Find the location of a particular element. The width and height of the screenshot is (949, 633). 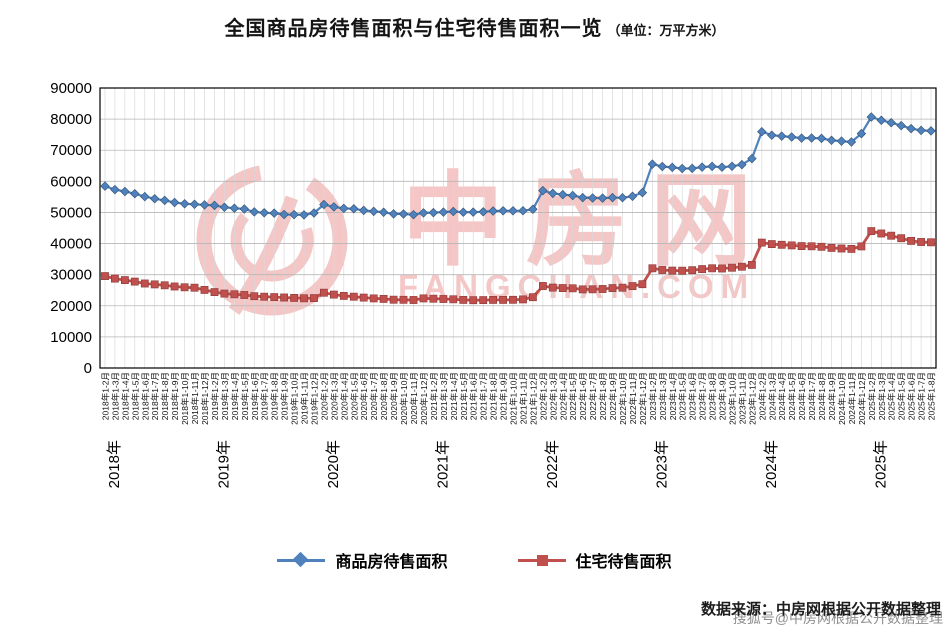

svg-text: 2018年1-11月 is located at coordinates (195, 398).